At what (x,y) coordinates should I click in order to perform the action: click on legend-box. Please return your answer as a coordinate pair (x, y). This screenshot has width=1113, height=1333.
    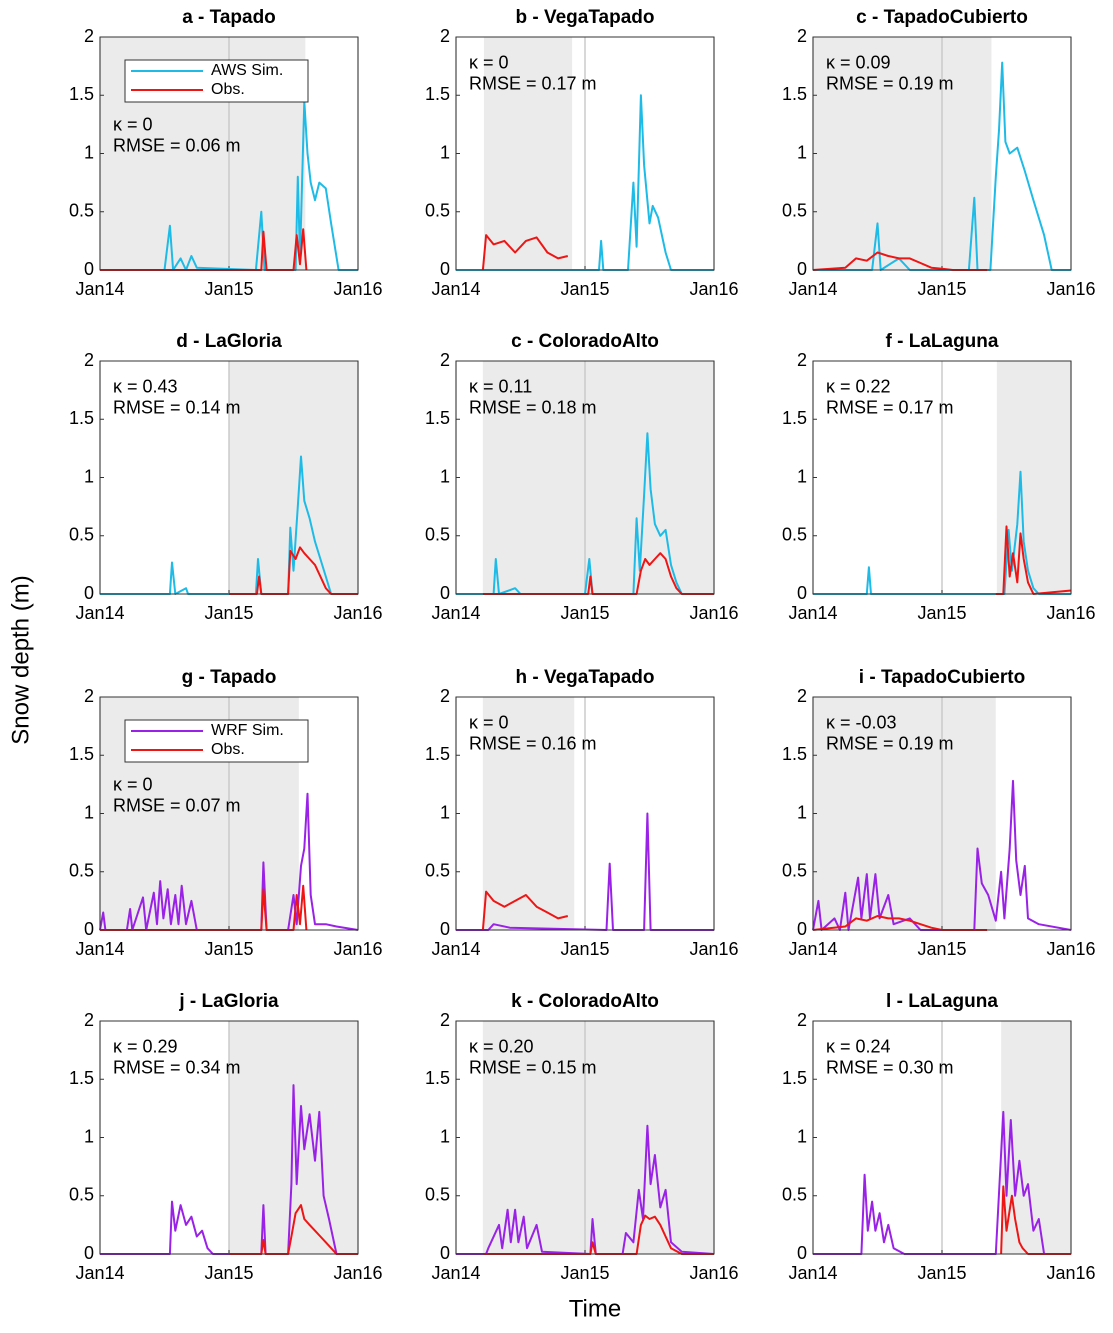
    Looking at the image, I should click on (216, 81).